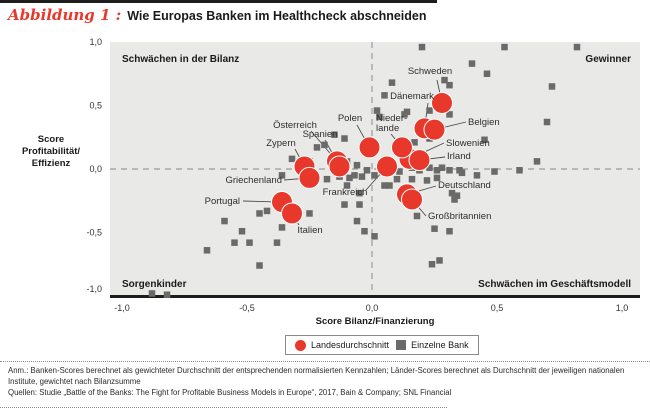  I want to click on footnote-separator, so click(325, 361).